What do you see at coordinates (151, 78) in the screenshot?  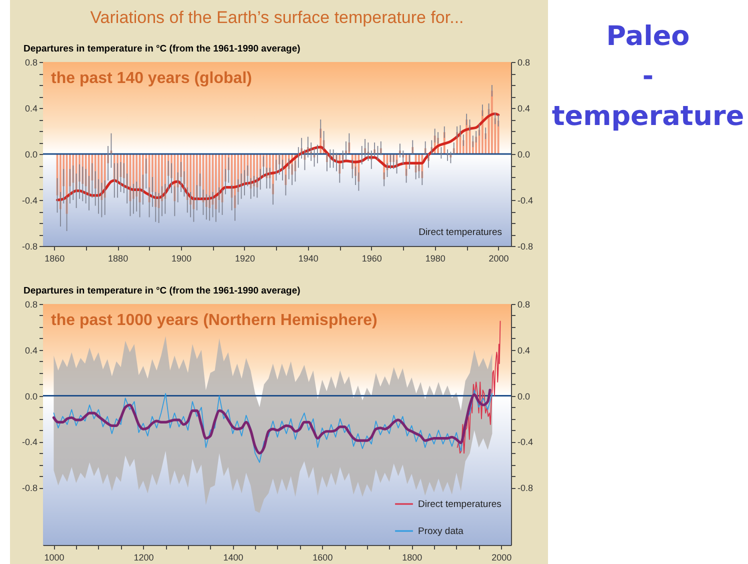 I see `chart-subtitle: the past 140 years (global)` at bounding box center [151, 78].